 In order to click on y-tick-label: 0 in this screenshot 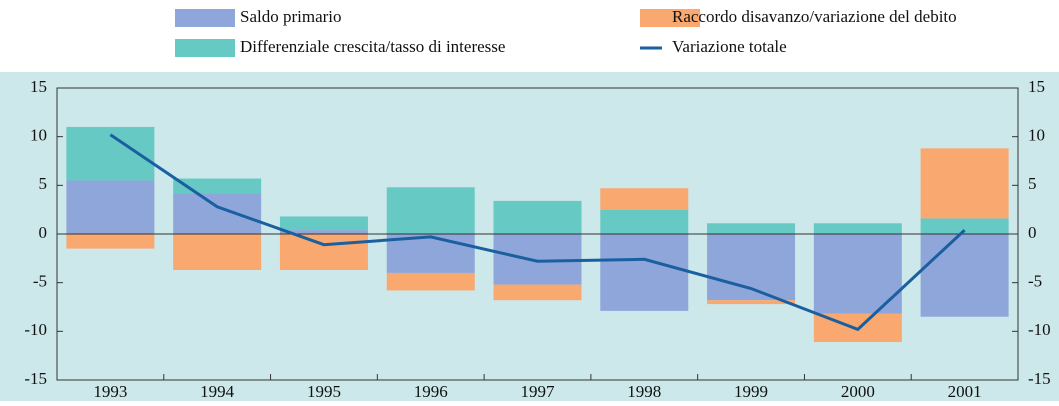, I will do `click(43, 232)`.